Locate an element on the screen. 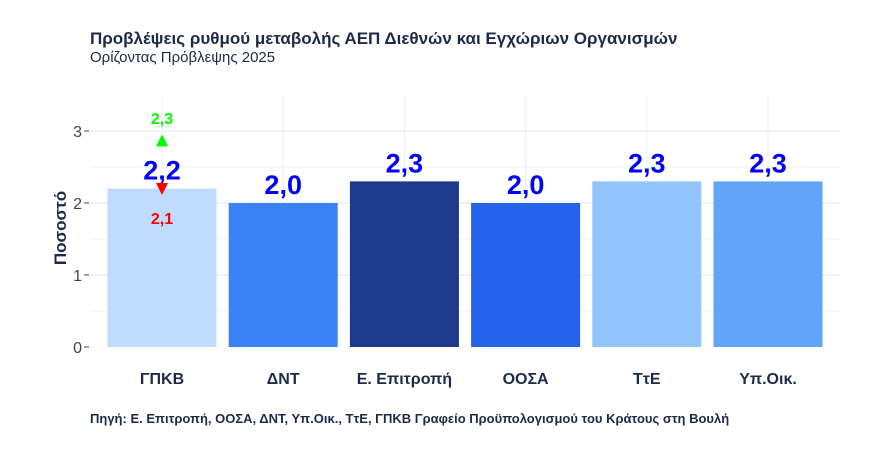 This screenshot has width=880, height=463. x-tick-label: ΓΠΚΒ is located at coordinates (162, 379).